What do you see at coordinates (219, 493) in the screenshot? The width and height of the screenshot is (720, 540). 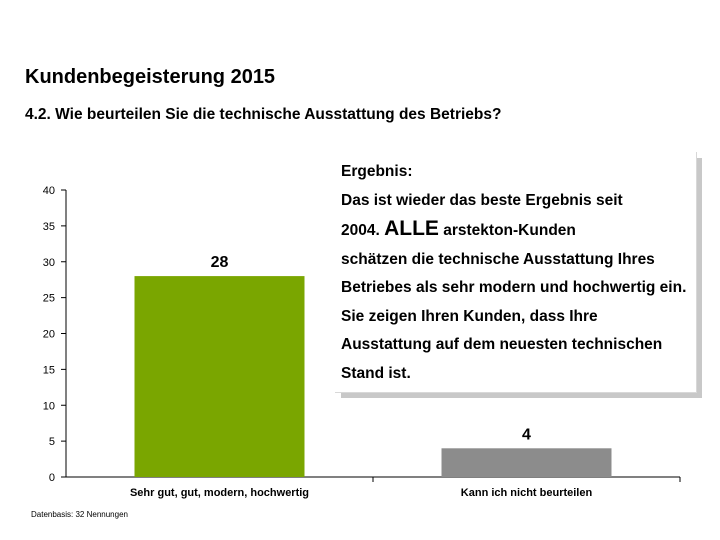 I see `x-category-label: Sehr gut, gut, modern, hochwertig` at bounding box center [219, 493].